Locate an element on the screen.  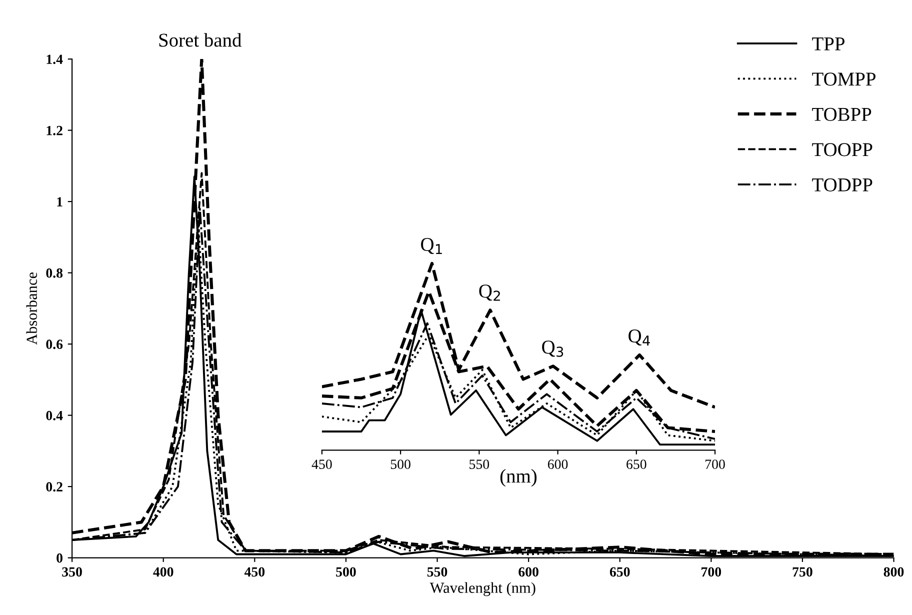
y-tick-label: 0.2 is located at coordinates (54, 487).